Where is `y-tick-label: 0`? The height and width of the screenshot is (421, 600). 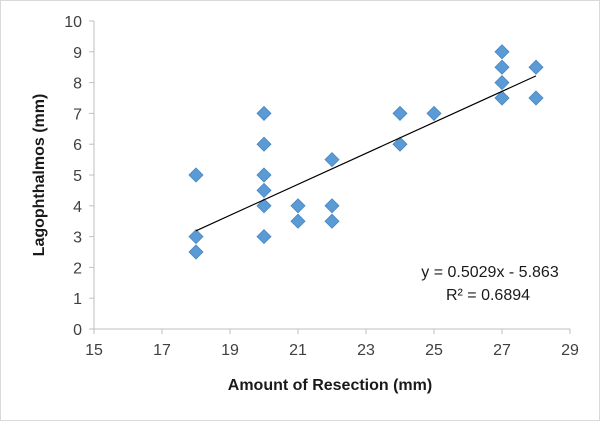 y-tick-label: 0 is located at coordinates (77, 330).